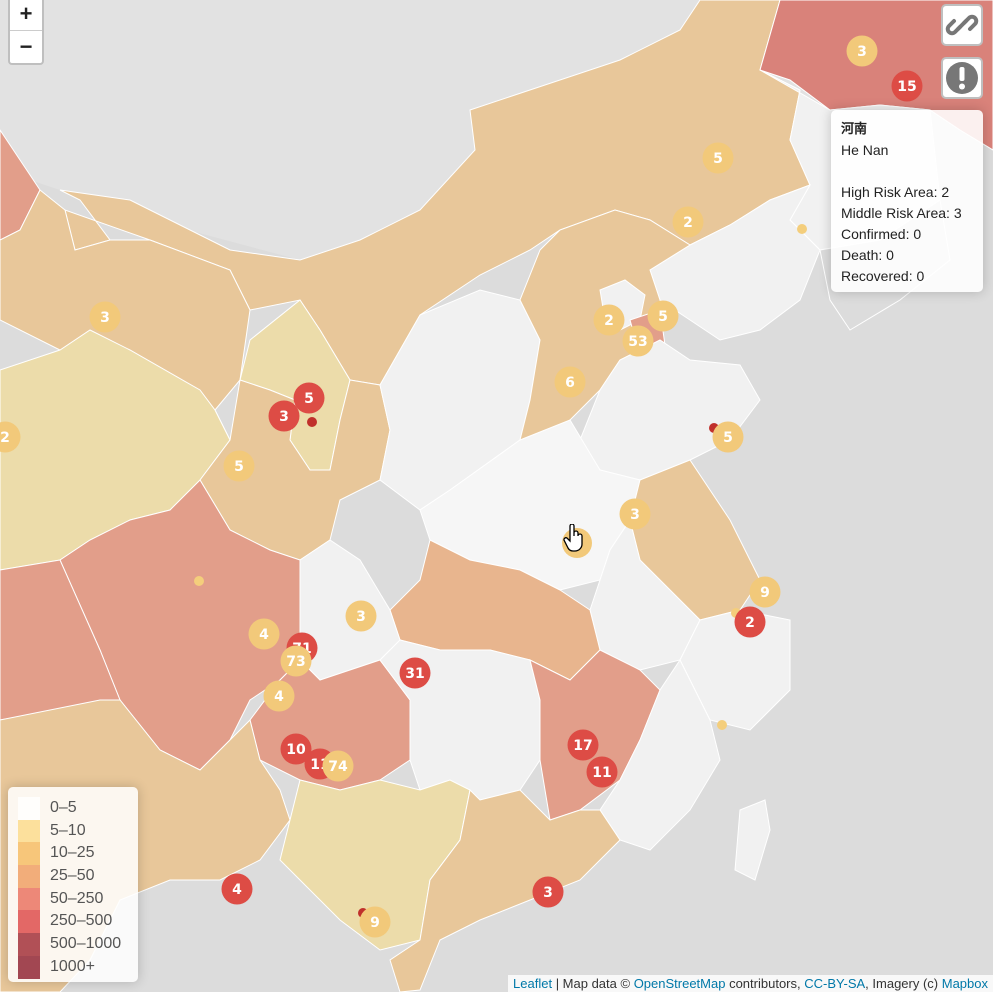  What do you see at coordinates (505, 890) in the screenshot?
I see `province-guangdong` at bounding box center [505, 890].